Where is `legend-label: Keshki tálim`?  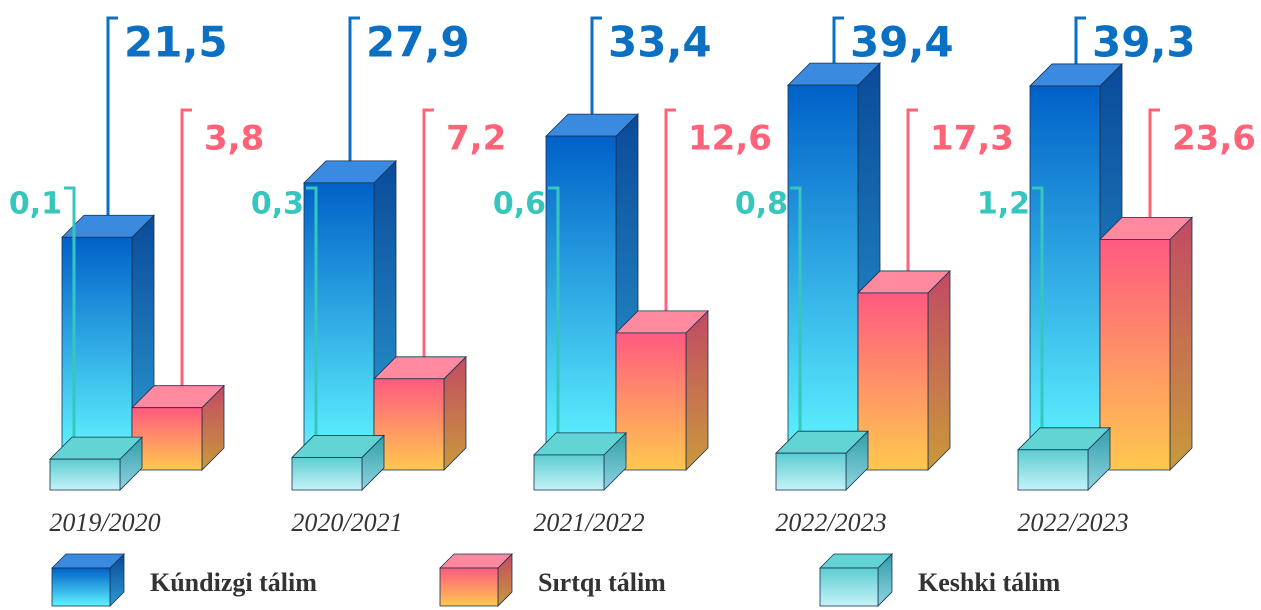 legend-label: Keshki tálim is located at coordinates (989, 582).